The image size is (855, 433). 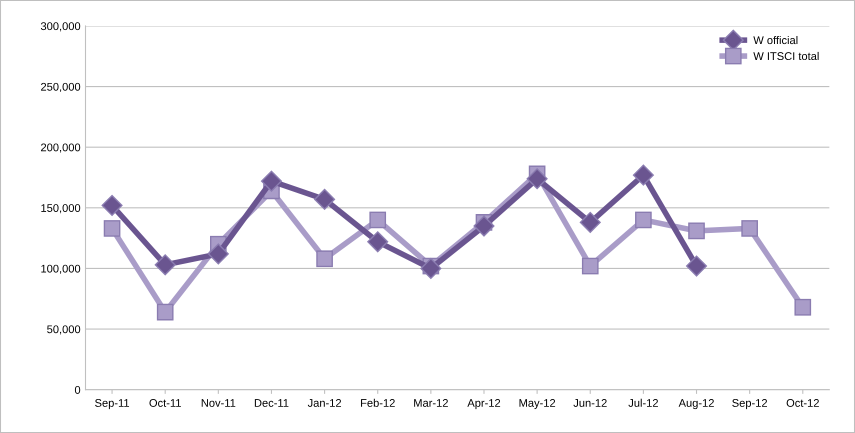 I want to click on x-tick-label: Aug-12, so click(x=696, y=404).